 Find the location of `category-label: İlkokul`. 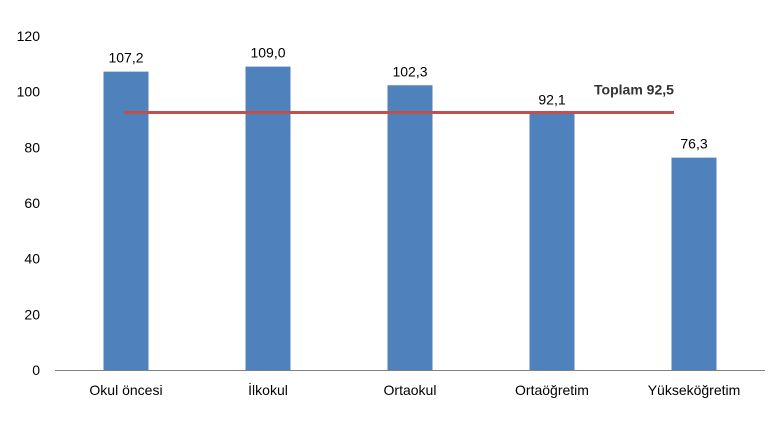

category-label: İlkokul is located at coordinates (268, 389).